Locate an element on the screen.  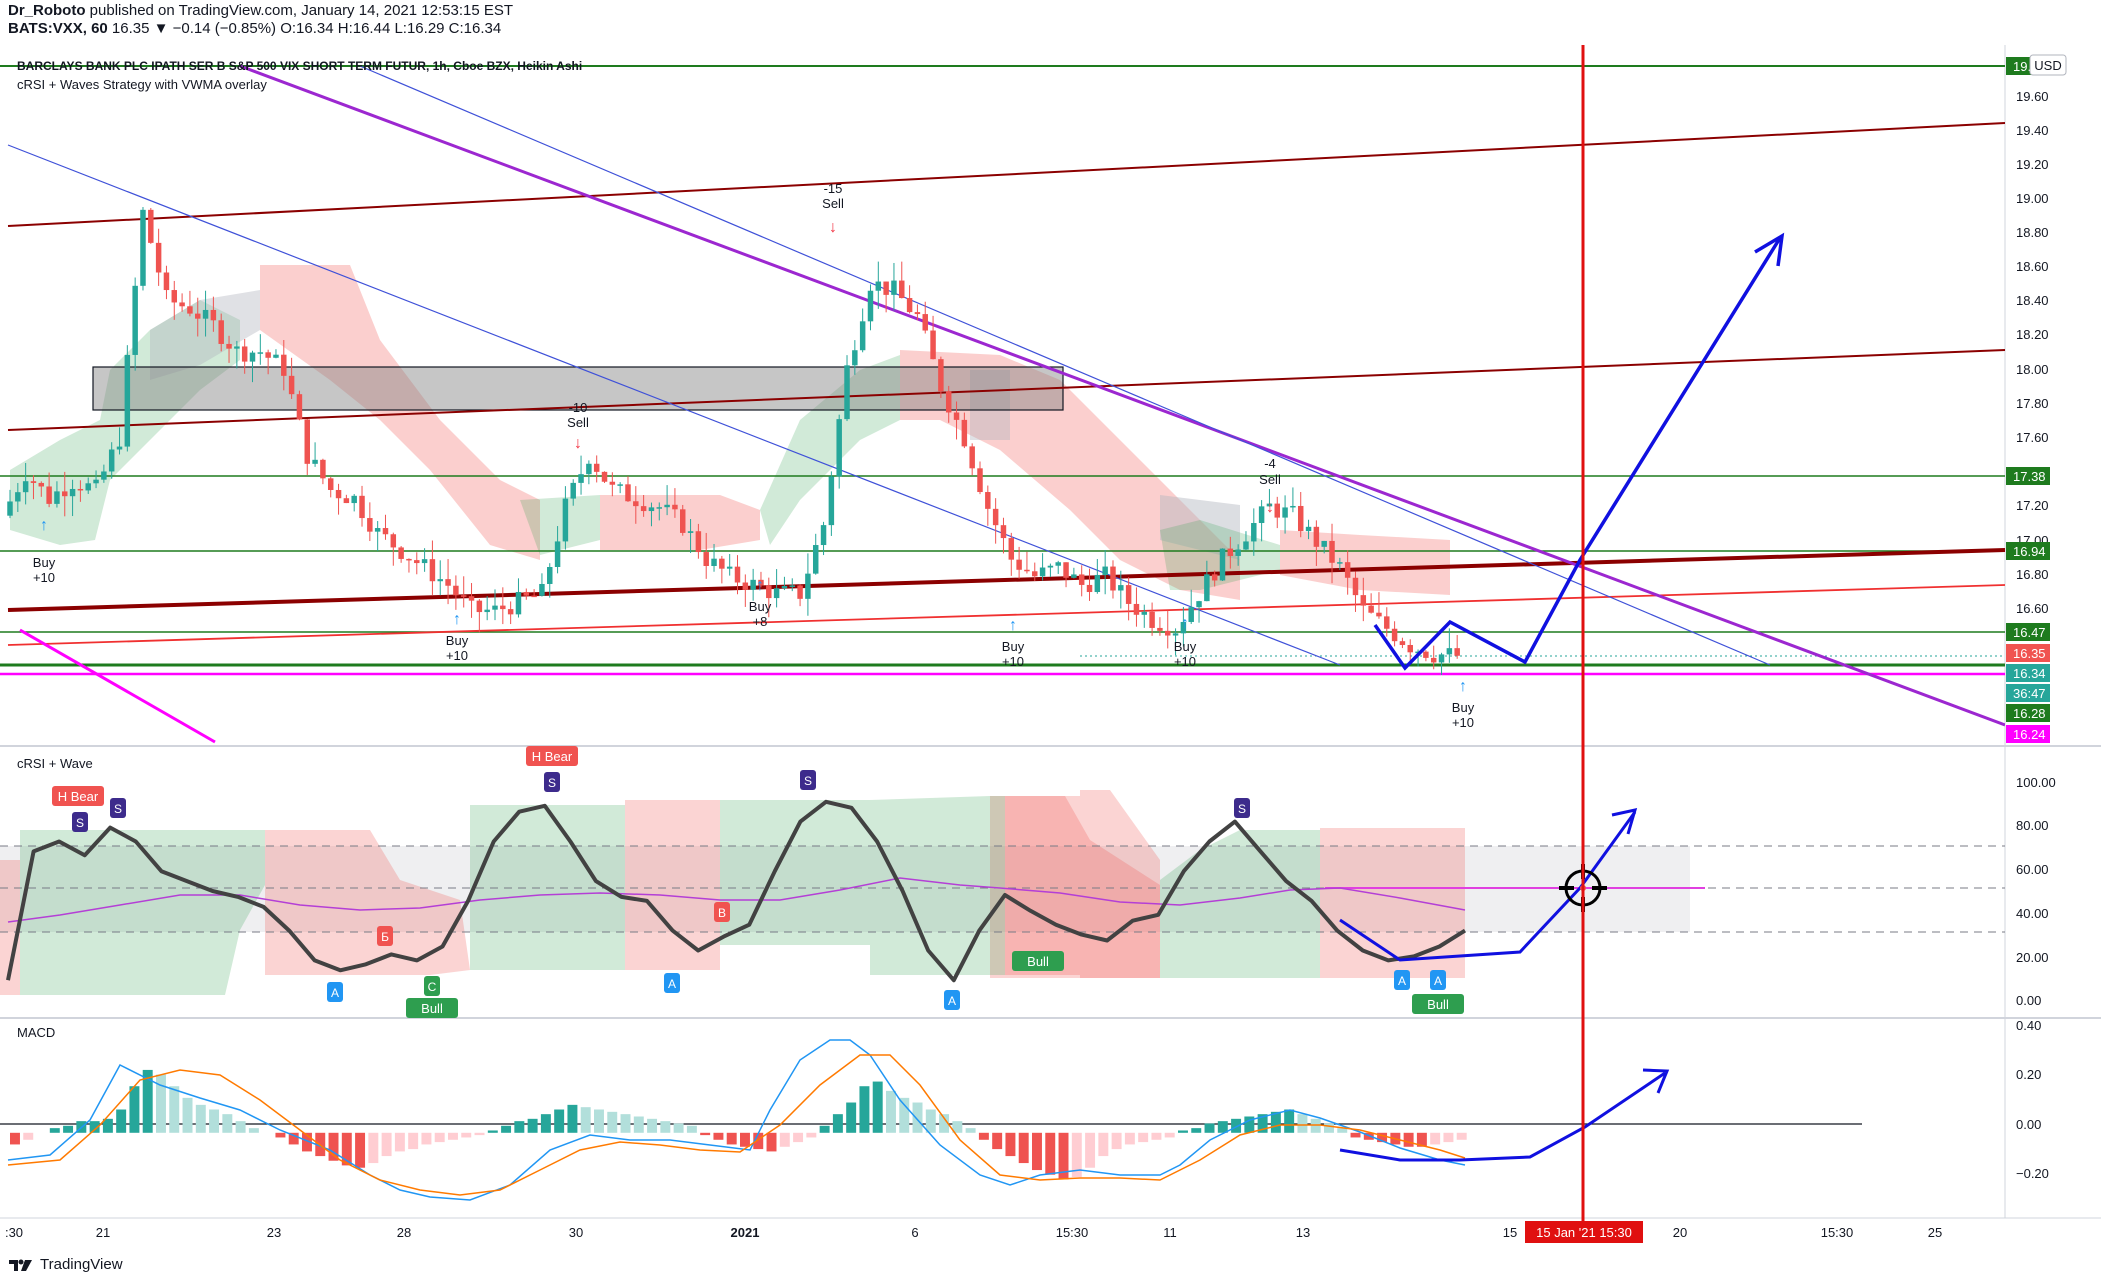
price-axis-label: 16.80 is located at coordinates (2032, 574).